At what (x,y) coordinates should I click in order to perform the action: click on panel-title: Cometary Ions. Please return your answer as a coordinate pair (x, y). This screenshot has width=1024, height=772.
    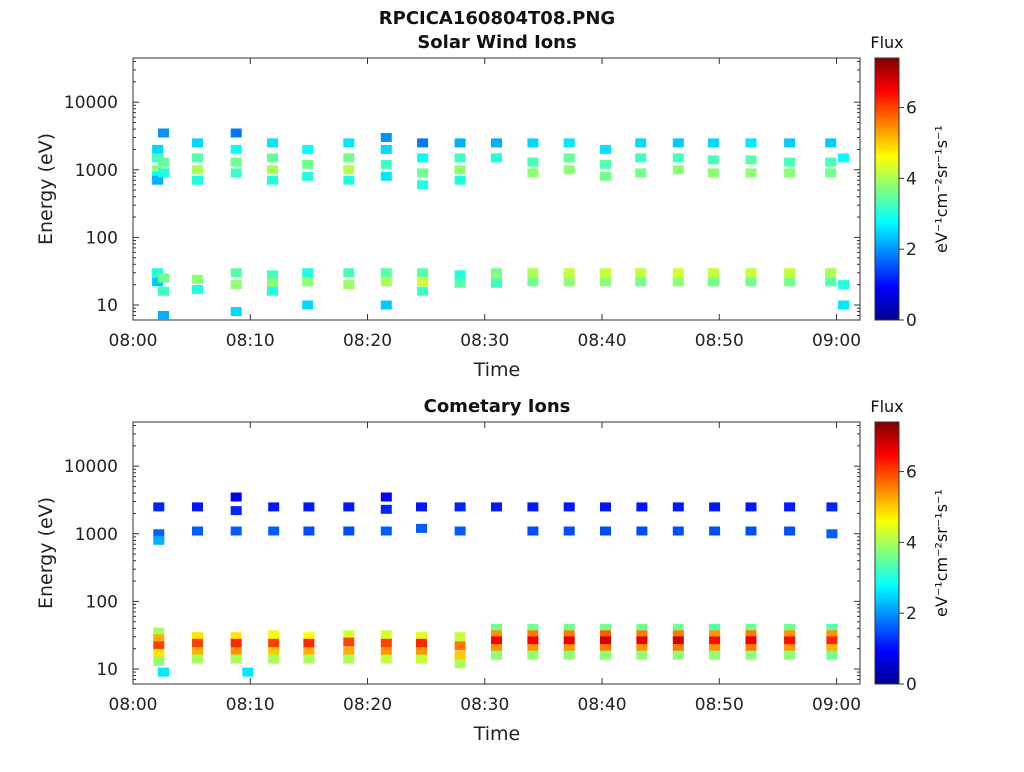
    Looking at the image, I should click on (497, 406).